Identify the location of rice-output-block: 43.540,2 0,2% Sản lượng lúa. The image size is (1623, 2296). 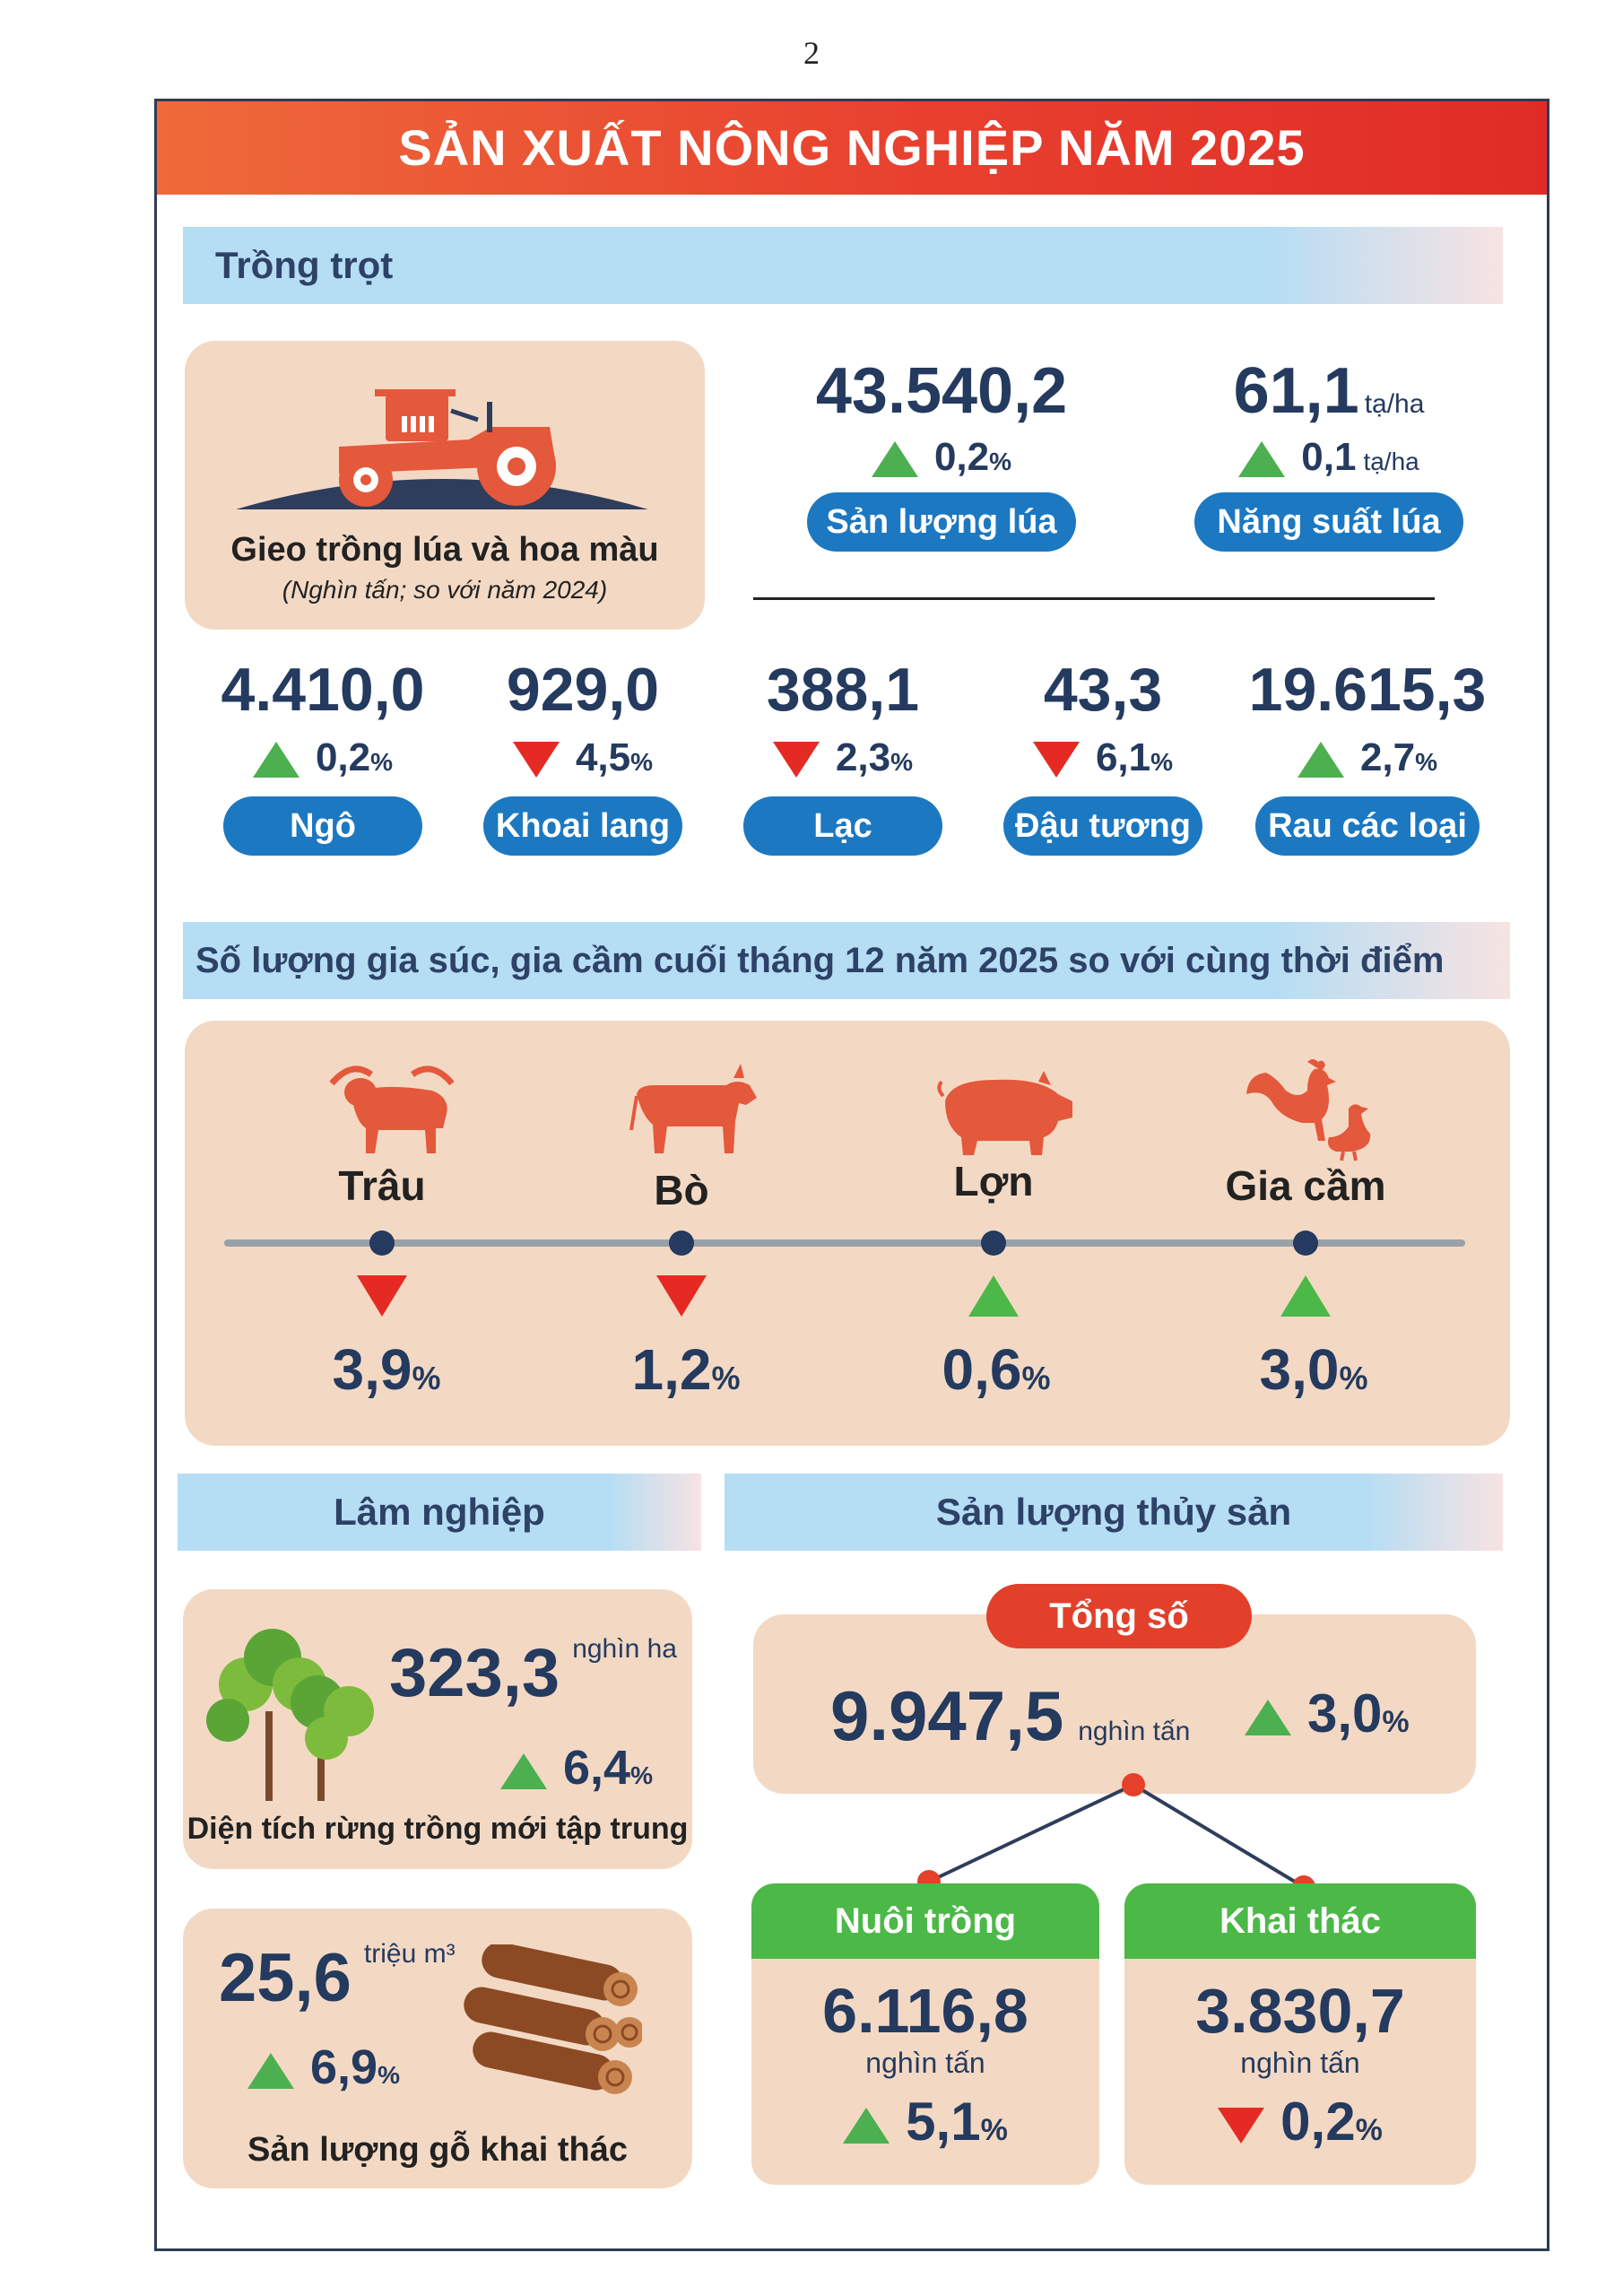
(941, 453).